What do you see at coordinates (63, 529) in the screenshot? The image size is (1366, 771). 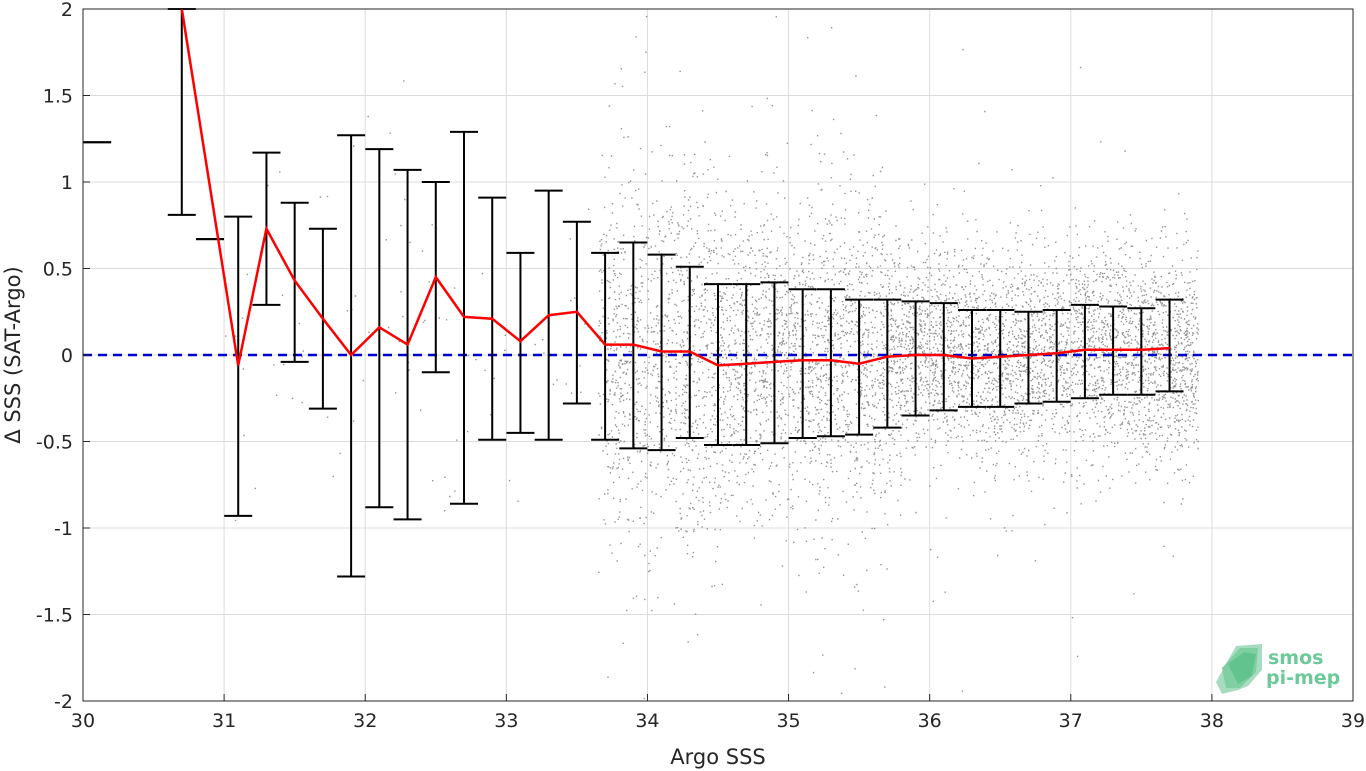 I see `y-tick-label: -1` at bounding box center [63, 529].